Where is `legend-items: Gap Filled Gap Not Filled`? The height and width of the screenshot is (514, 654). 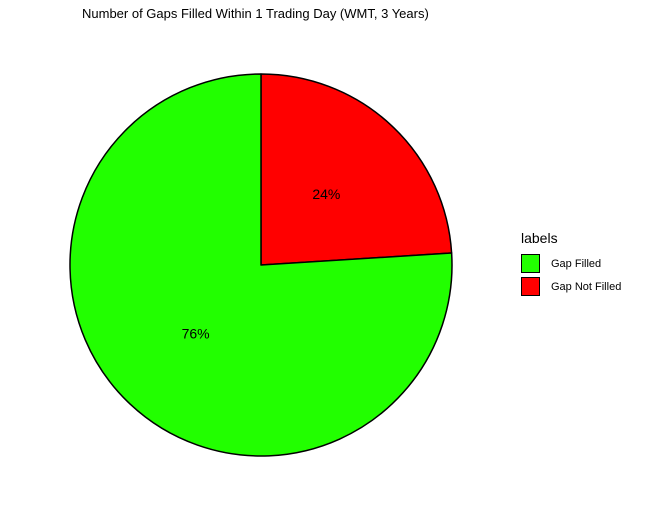 legend-items: Gap Filled Gap Not Filled is located at coordinates (571, 275).